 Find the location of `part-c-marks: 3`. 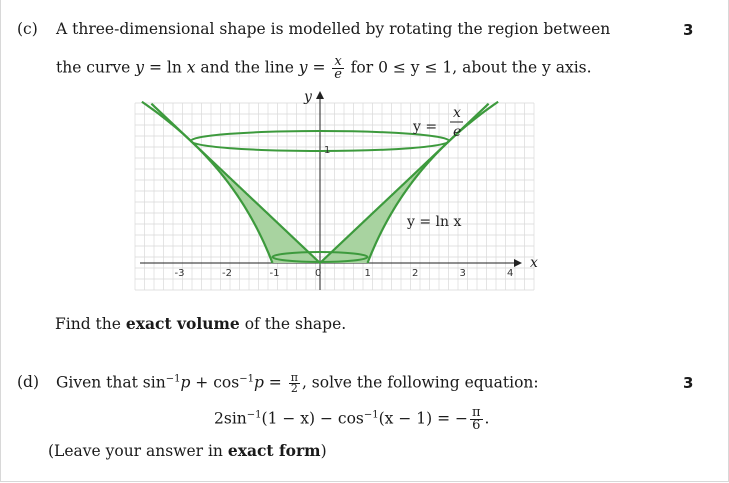

part-c-marks: 3 is located at coordinates (688, 30).